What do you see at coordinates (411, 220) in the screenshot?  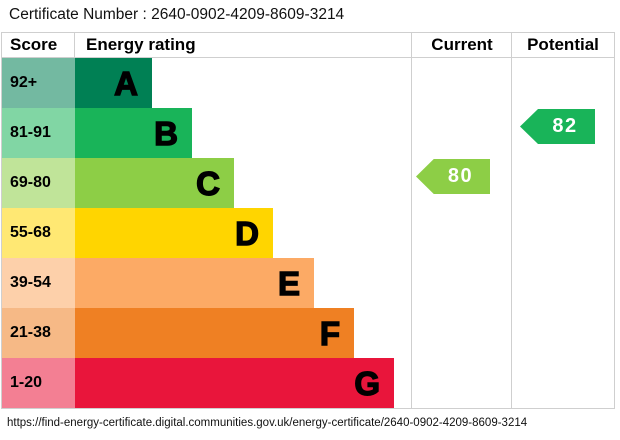 I see `column-divider-current` at bounding box center [411, 220].